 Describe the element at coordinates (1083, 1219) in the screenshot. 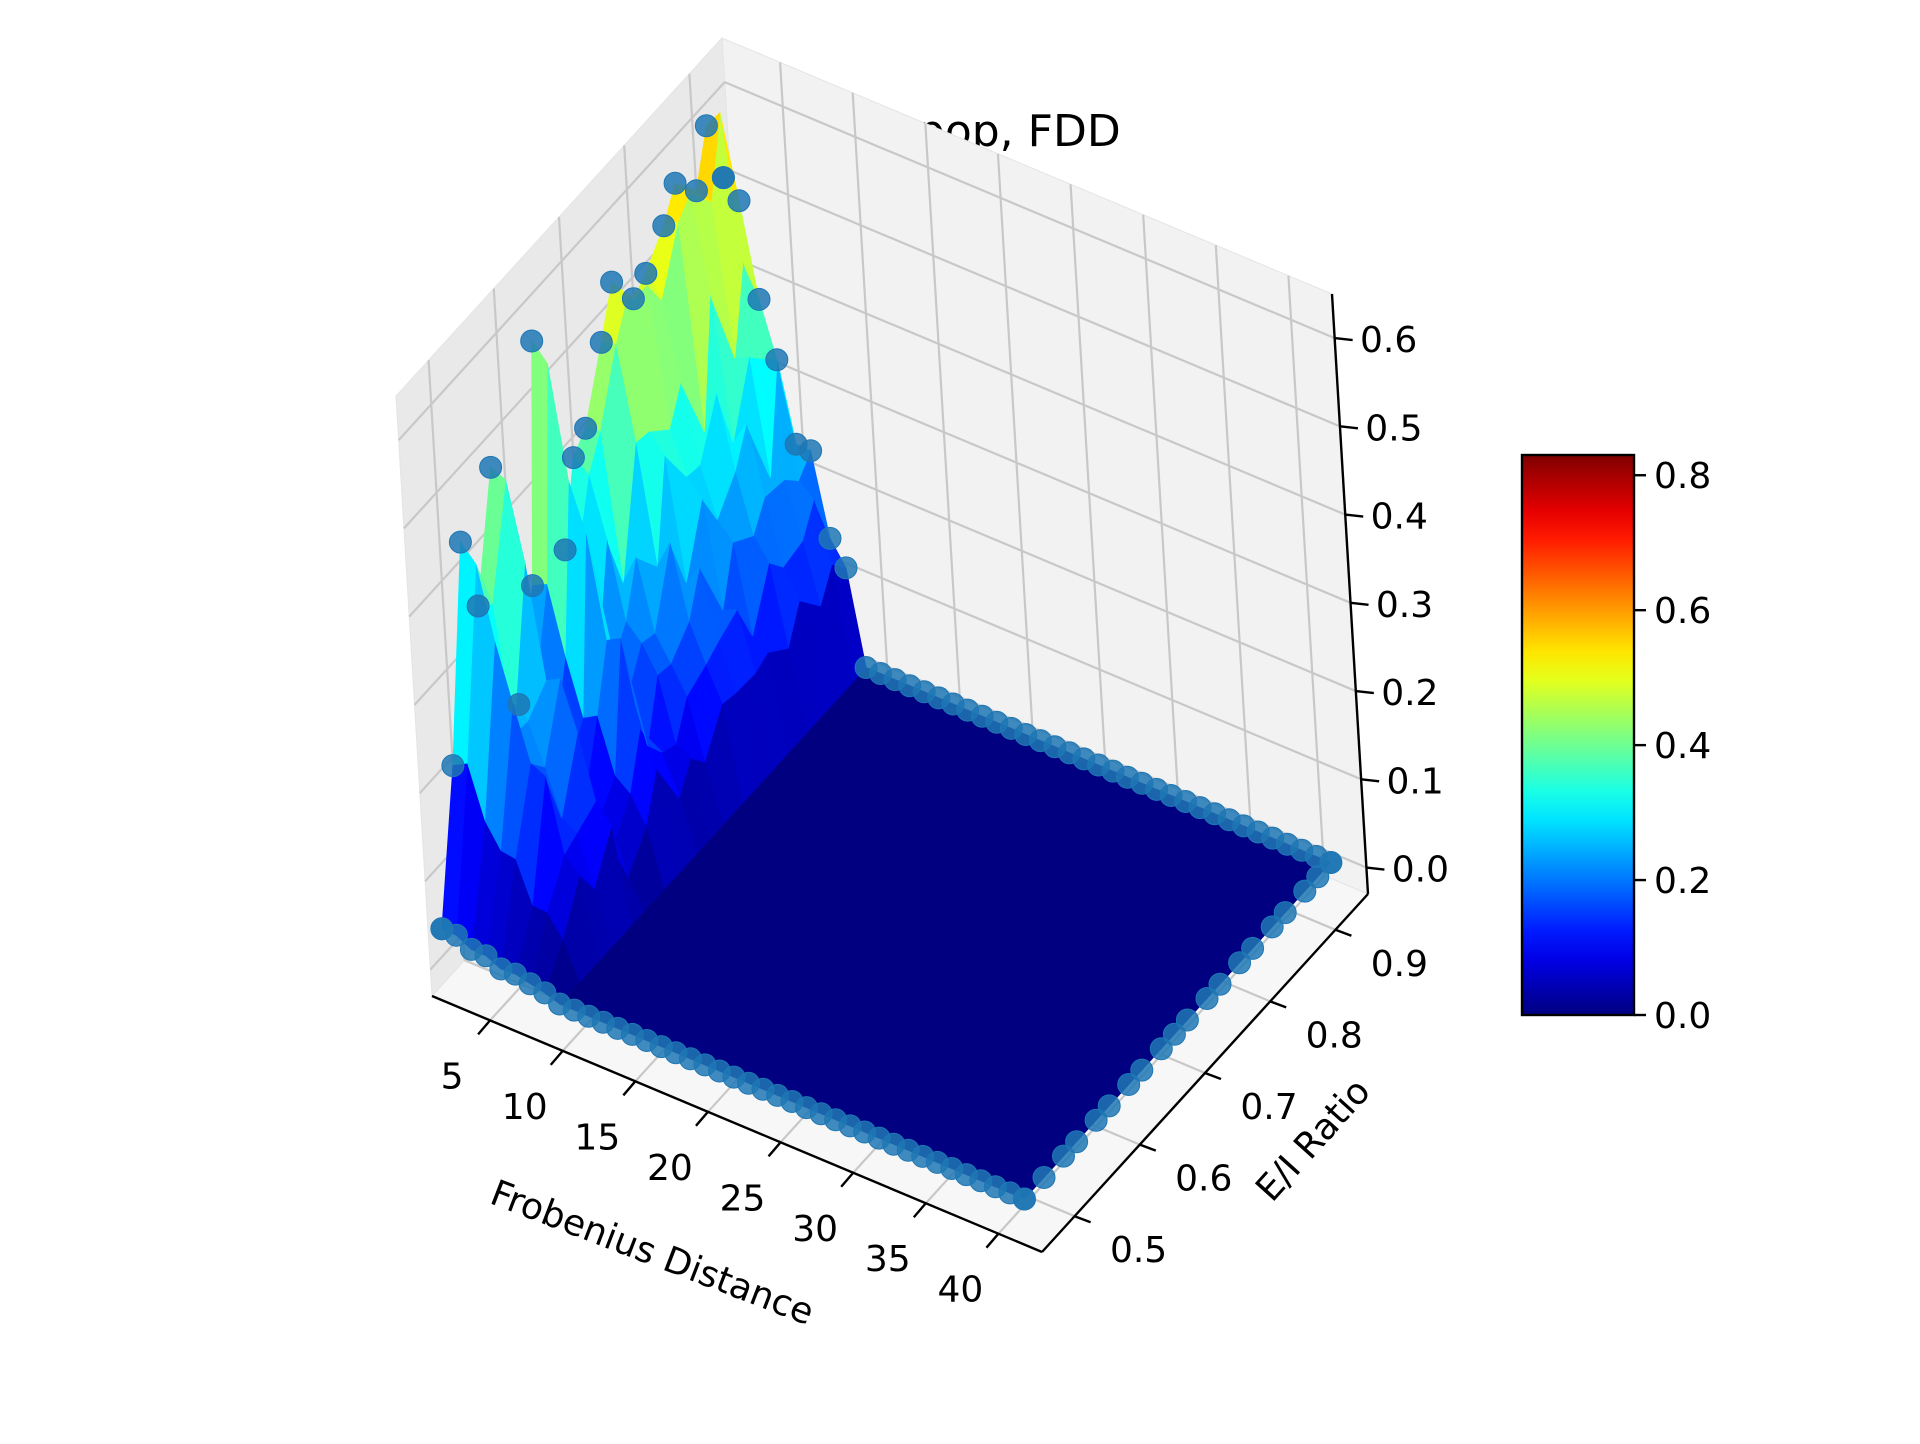

I see `y-tick-0.5` at that location.